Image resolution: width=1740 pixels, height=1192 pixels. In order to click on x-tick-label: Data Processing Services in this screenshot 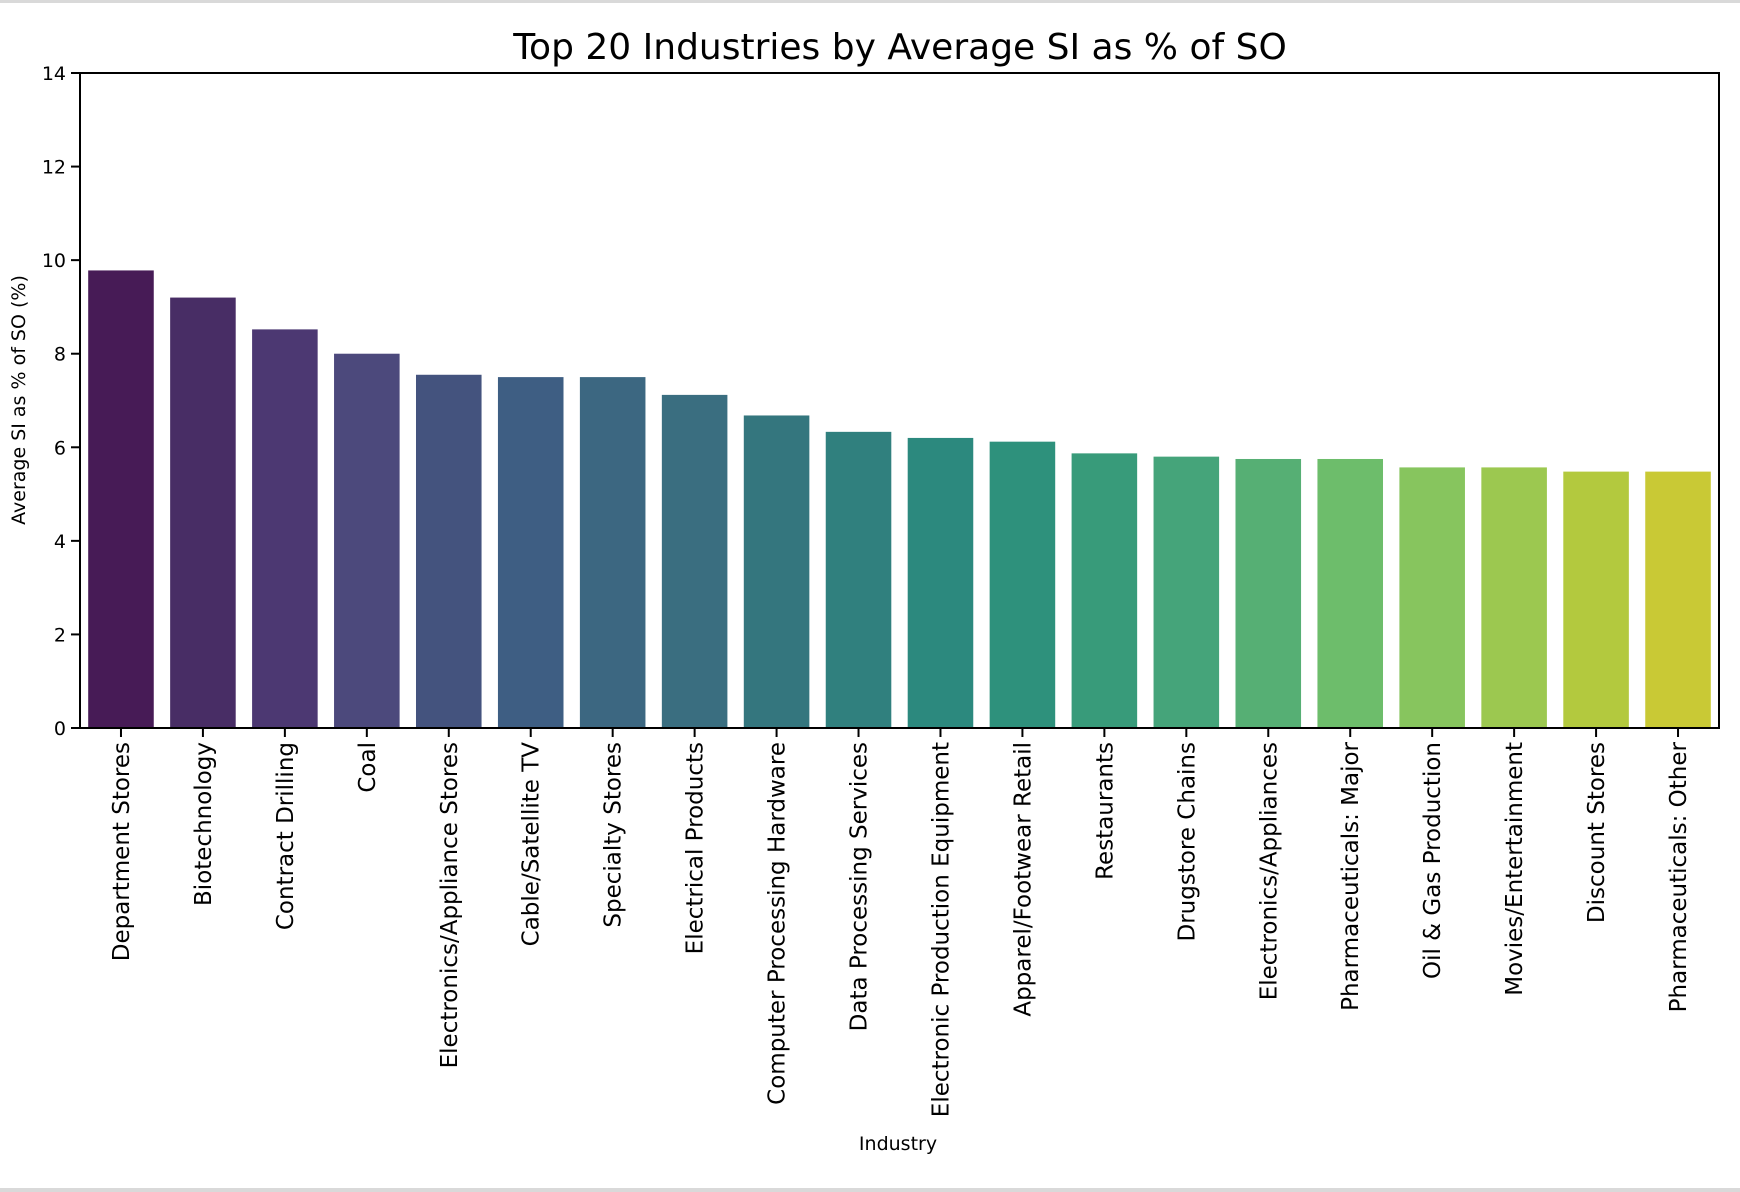, I will do `click(860, 886)`.